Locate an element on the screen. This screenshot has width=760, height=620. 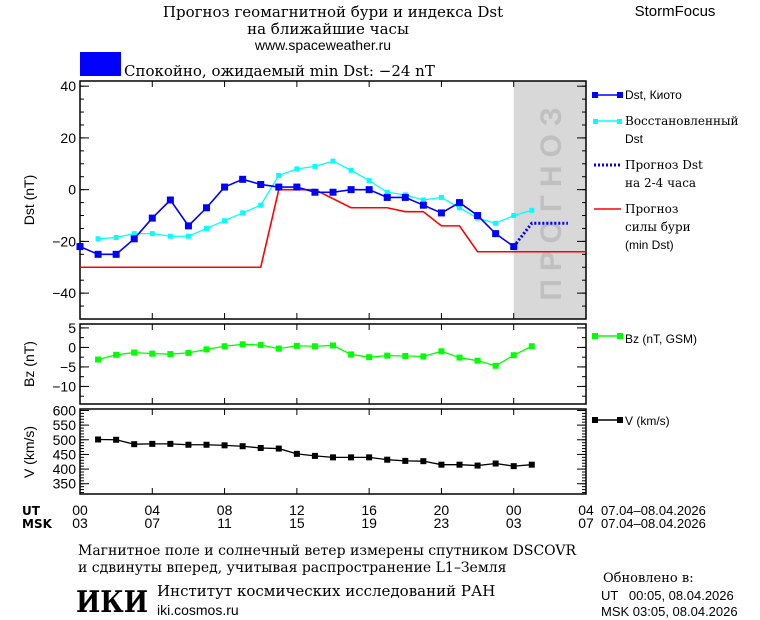
storm-forecast-series-line is located at coordinates (333, 228).